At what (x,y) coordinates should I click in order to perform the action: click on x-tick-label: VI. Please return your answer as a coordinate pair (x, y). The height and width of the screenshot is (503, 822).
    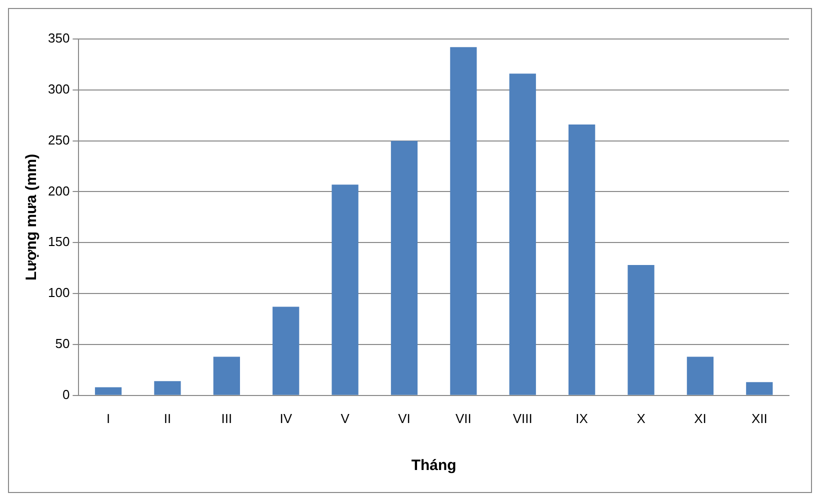
    Looking at the image, I should click on (404, 418).